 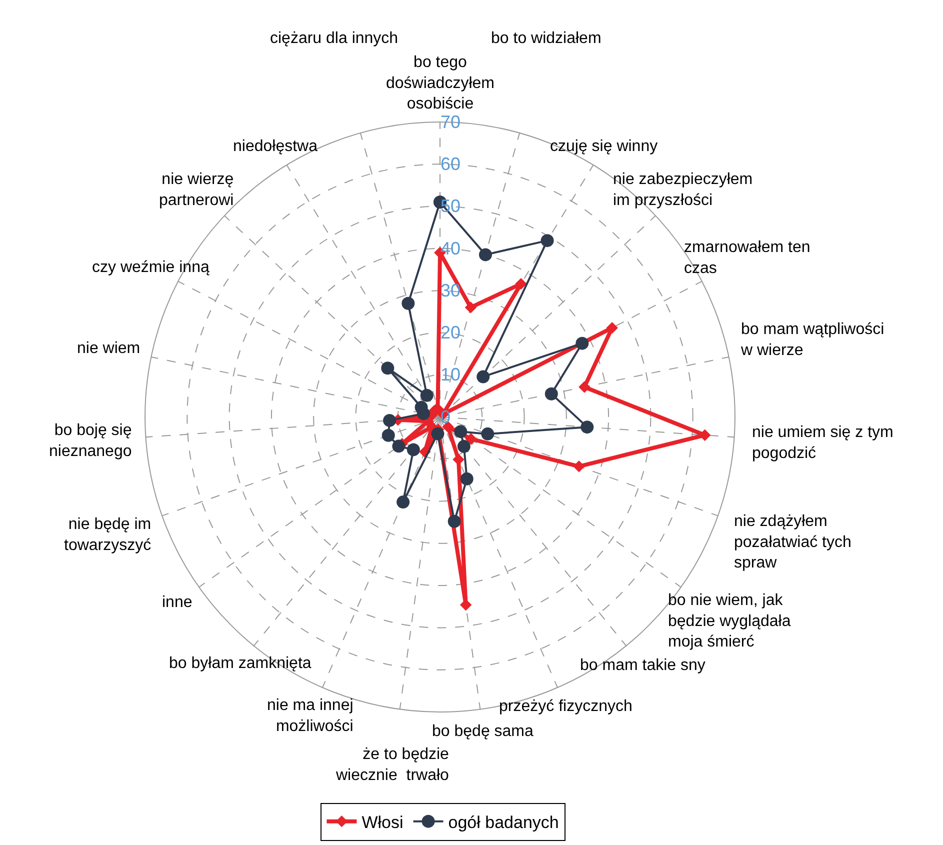 What do you see at coordinates (683, 190) in the screenshot?
I see `spoke-label: nie zabezpieczyłem im przyszłości` at bounding box center [683, 190].